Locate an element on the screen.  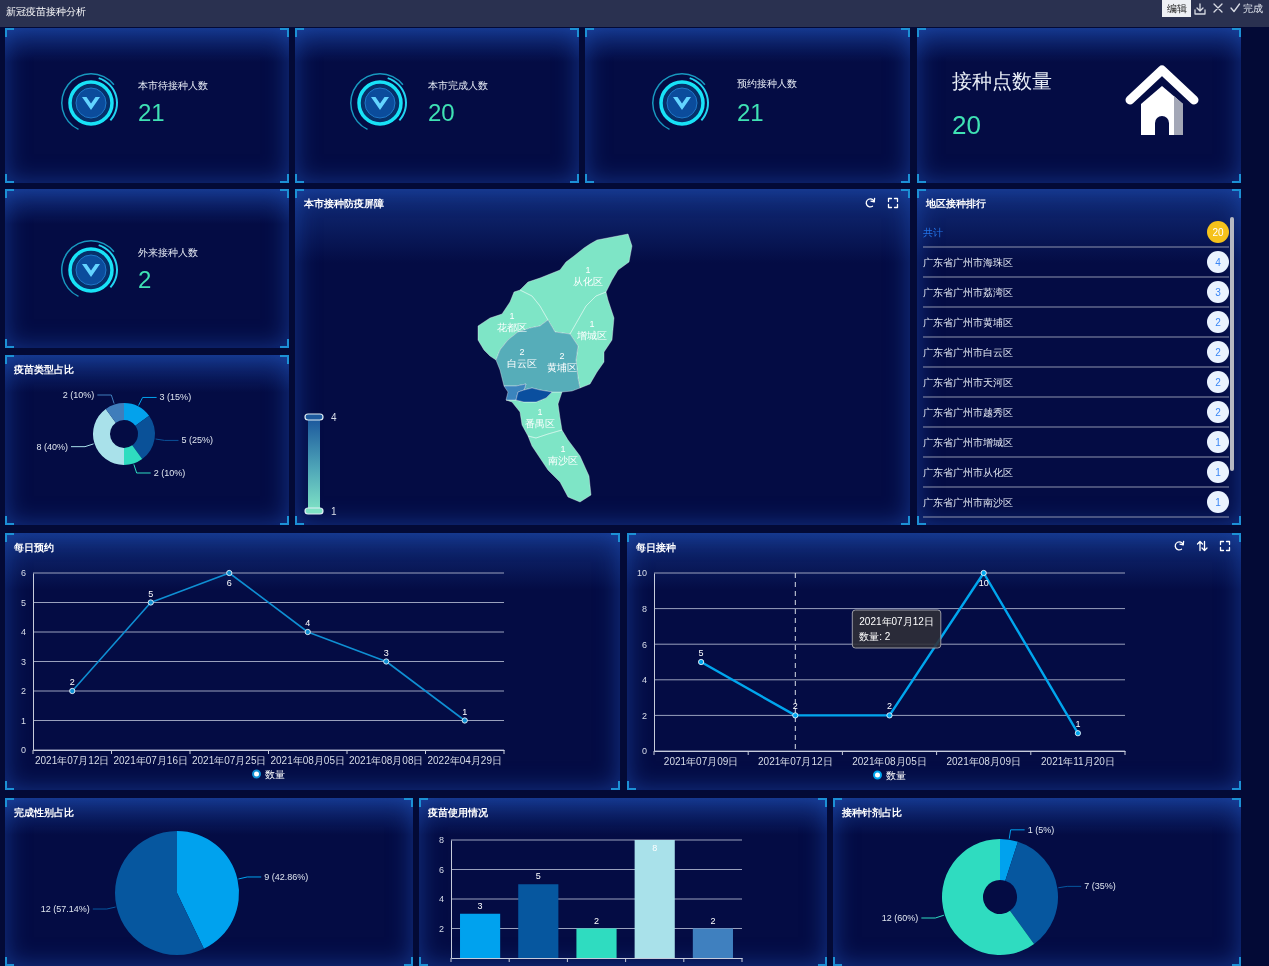
category-label: 广东省广州市白云区 is located at coordinates (968, 352).